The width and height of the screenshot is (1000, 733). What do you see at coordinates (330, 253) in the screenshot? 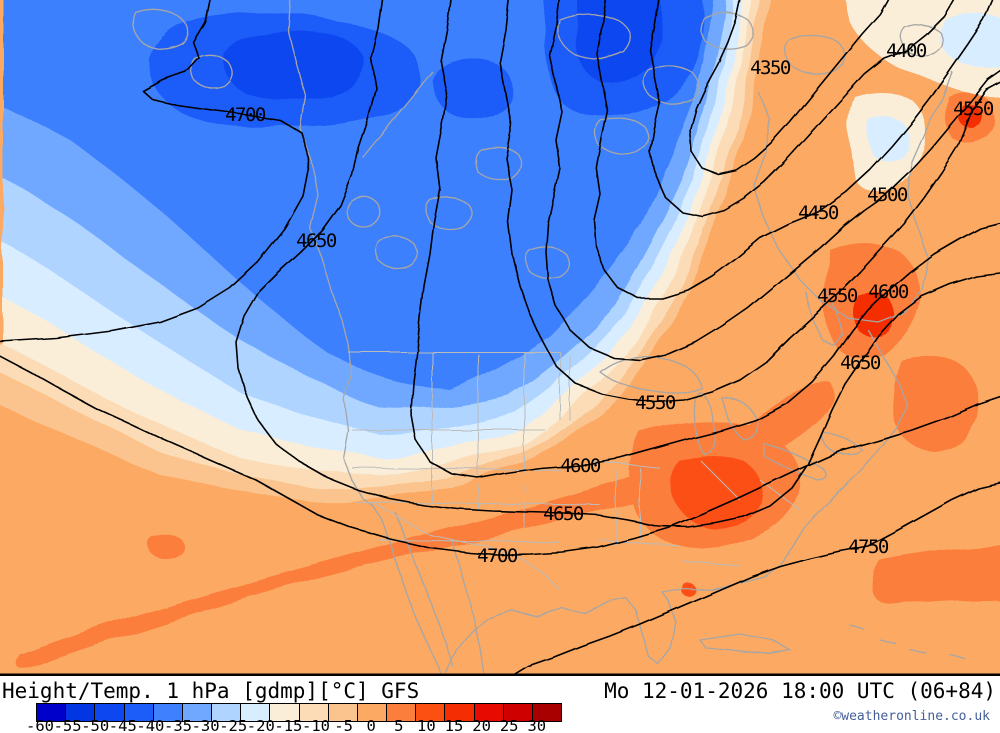
I see `pacific-coastline` at bounding box center [330, 253].